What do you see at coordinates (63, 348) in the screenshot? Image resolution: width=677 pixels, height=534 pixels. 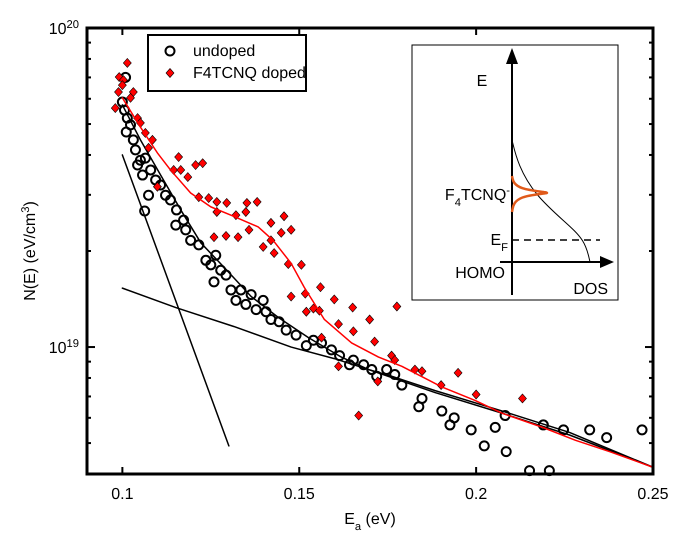 I see `y-tick-label: 10$^{19}$` at bounding box center [63, 348].